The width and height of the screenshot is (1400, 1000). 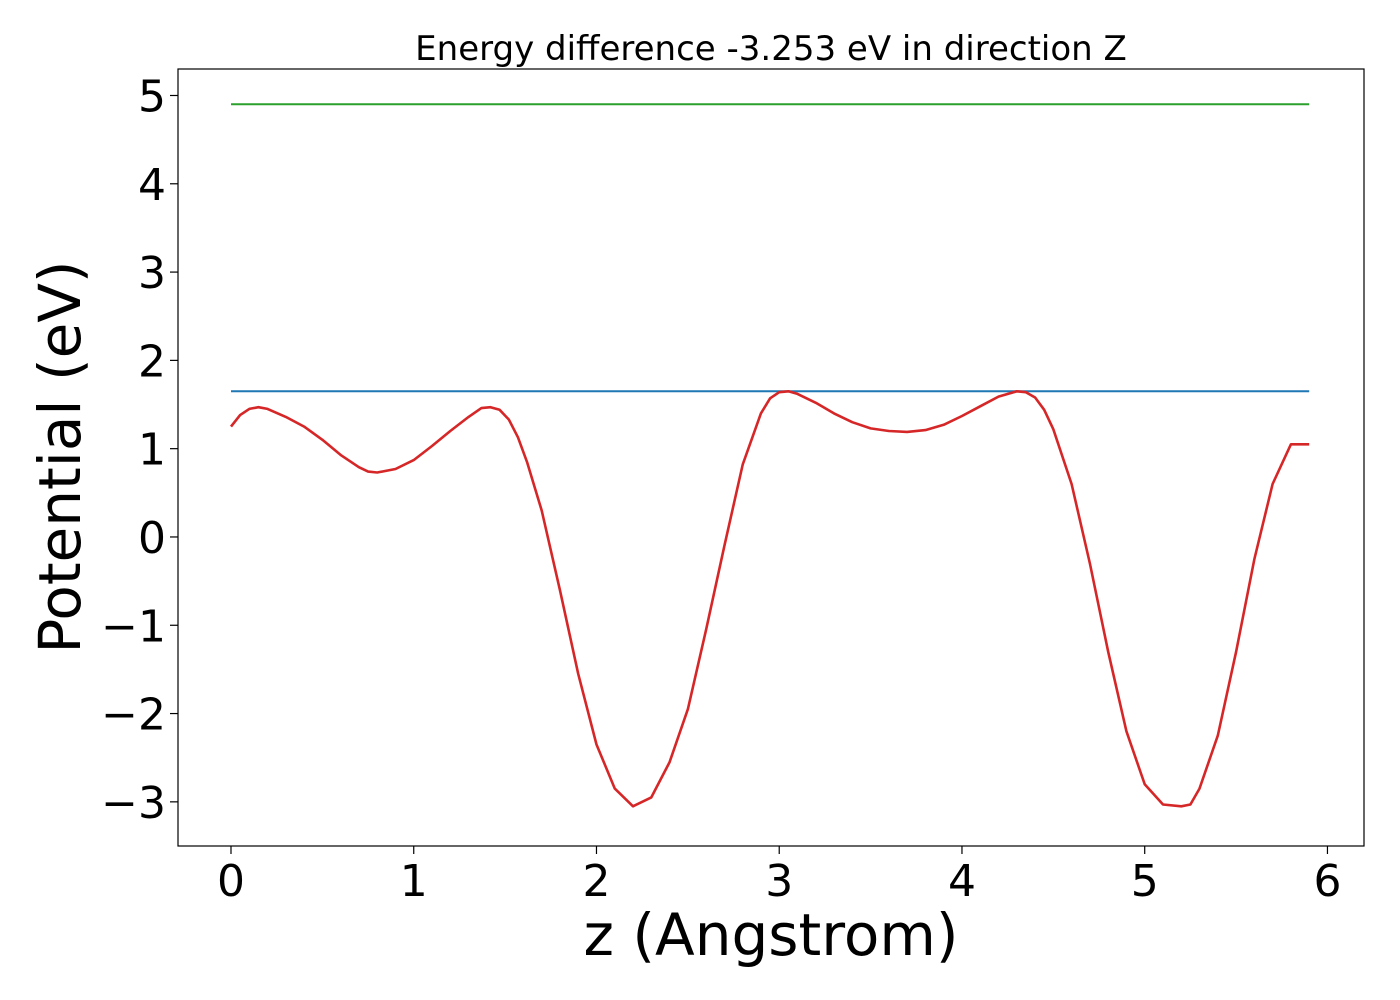 What do you see at coordinates (60, 456) in the screenshot?
I see `y-axis-label: Potential (eV)` at bounding box center [60, 456].